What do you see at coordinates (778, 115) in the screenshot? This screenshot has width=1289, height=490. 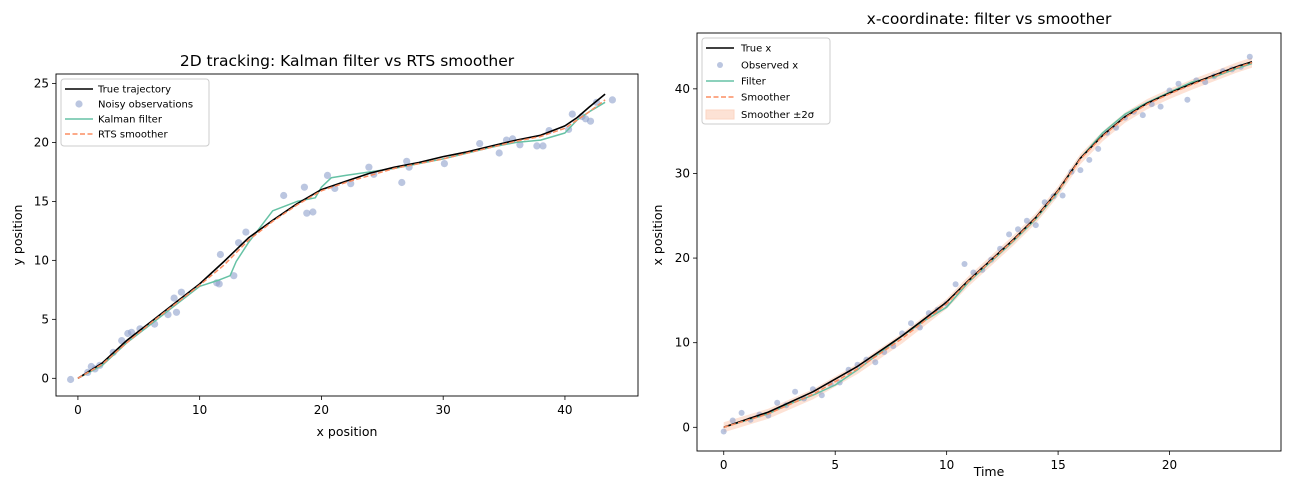 I see `legend-label-smoother-band: Smoother ±2σ` at bounding box center [778, 115].